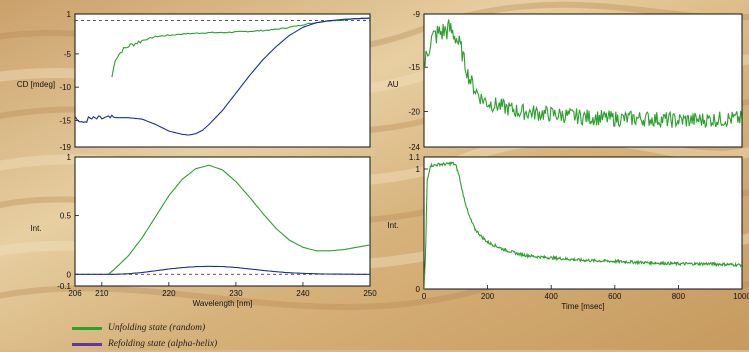  What do you see at coordinates (415, 157) in the screenshot?
I see `y-tick-label: 1.1` at bounding box center [415, 157].